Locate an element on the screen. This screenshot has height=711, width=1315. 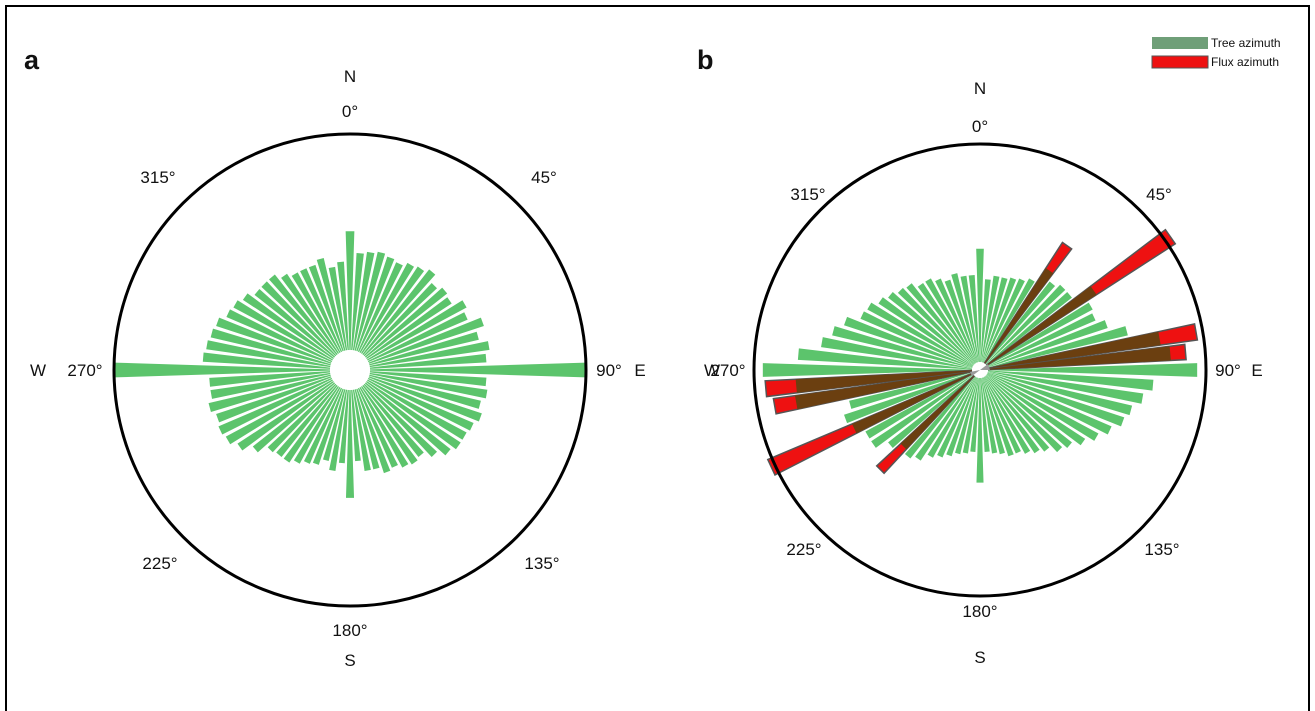
panel-b-cardinal-s: S is located at coordinates (979, 657).